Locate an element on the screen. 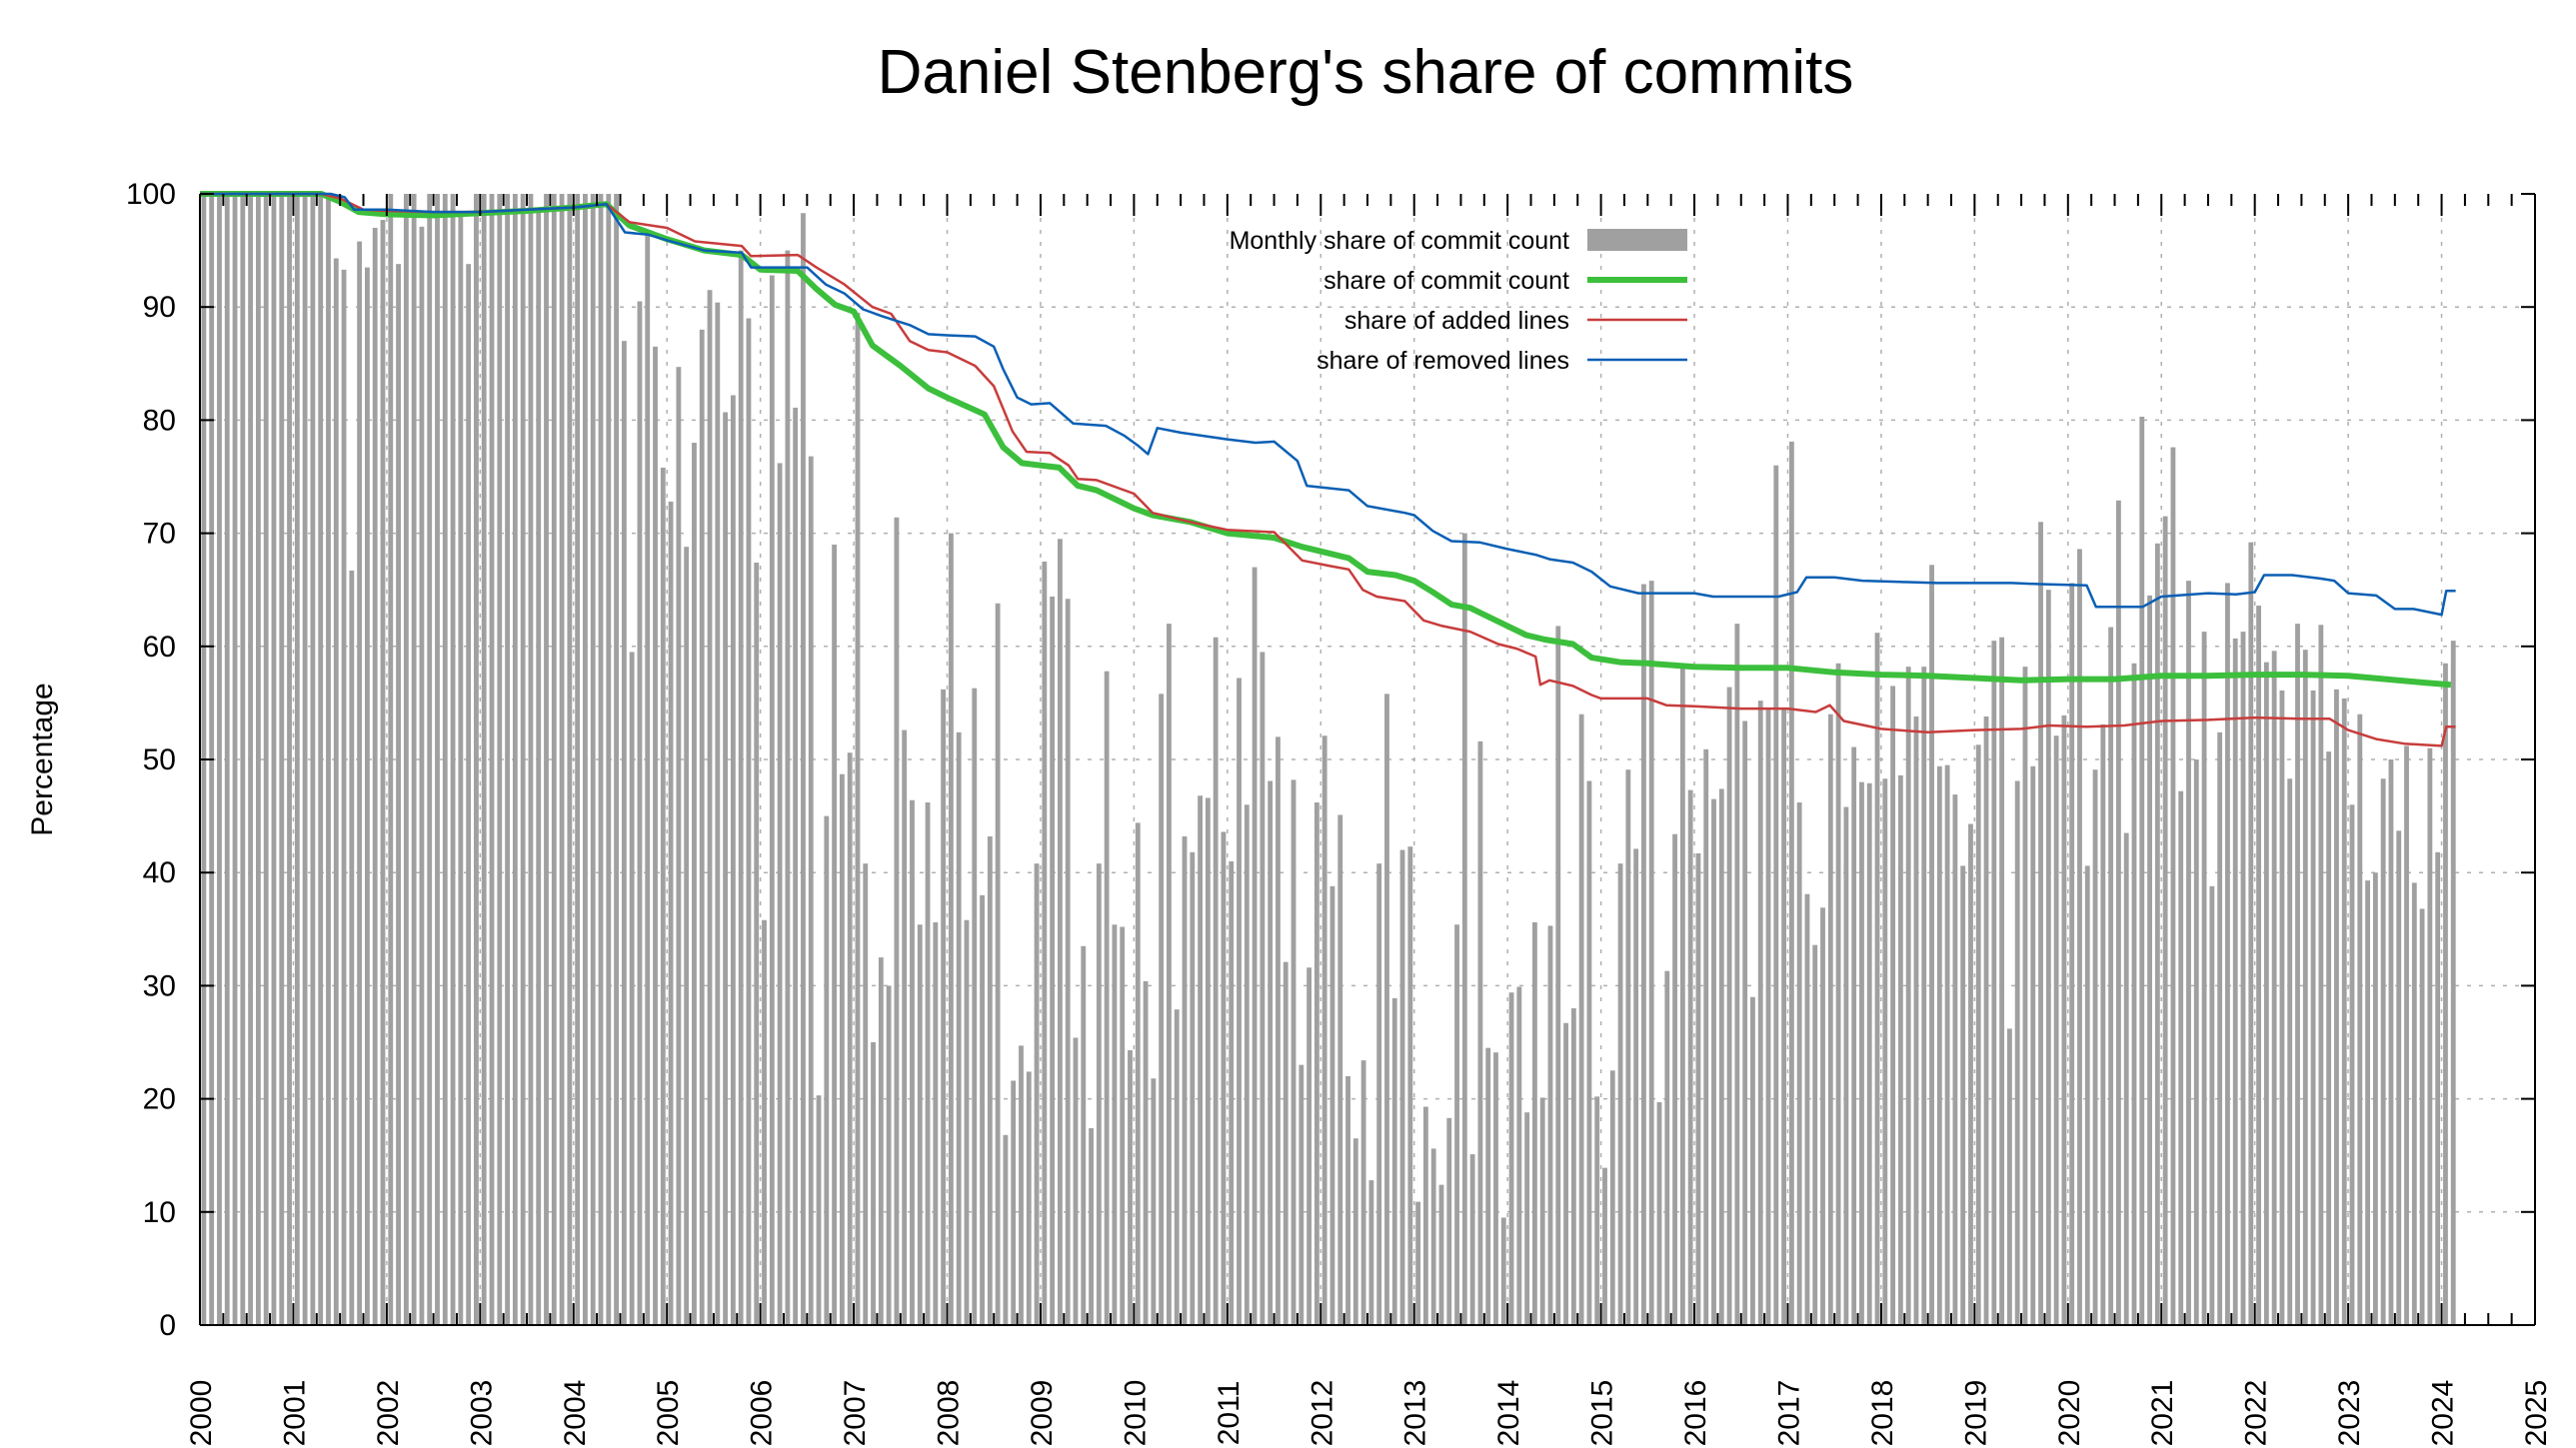  x-tick-label: 2010 is located at coordinates (1135, 1413).